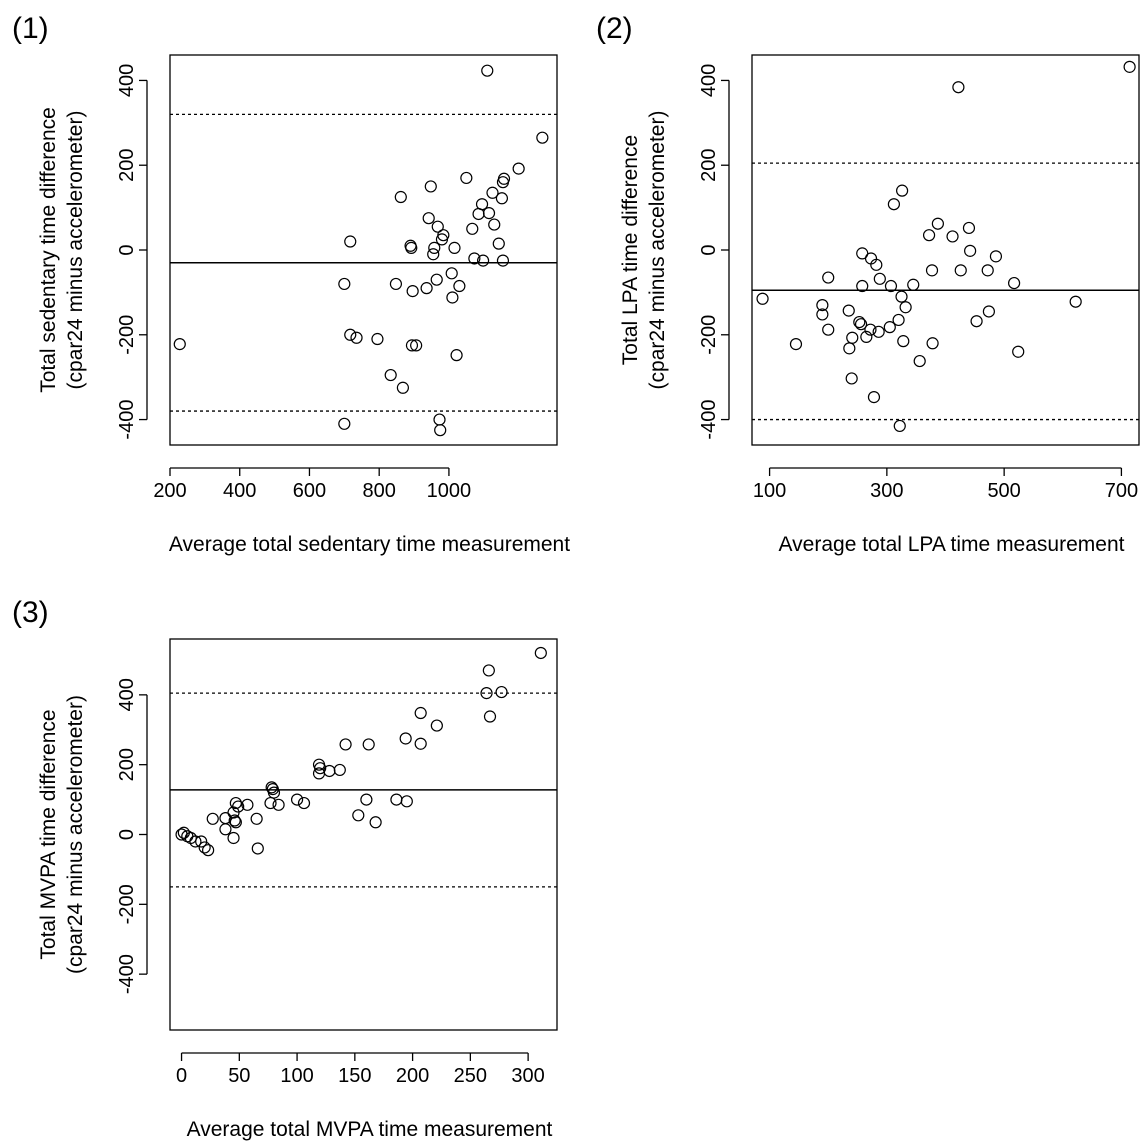 The image size is (1147, 1141). Describe the element at coordinates (30, 612) in the screenshot. I see `panel-label: (3)` at that location.